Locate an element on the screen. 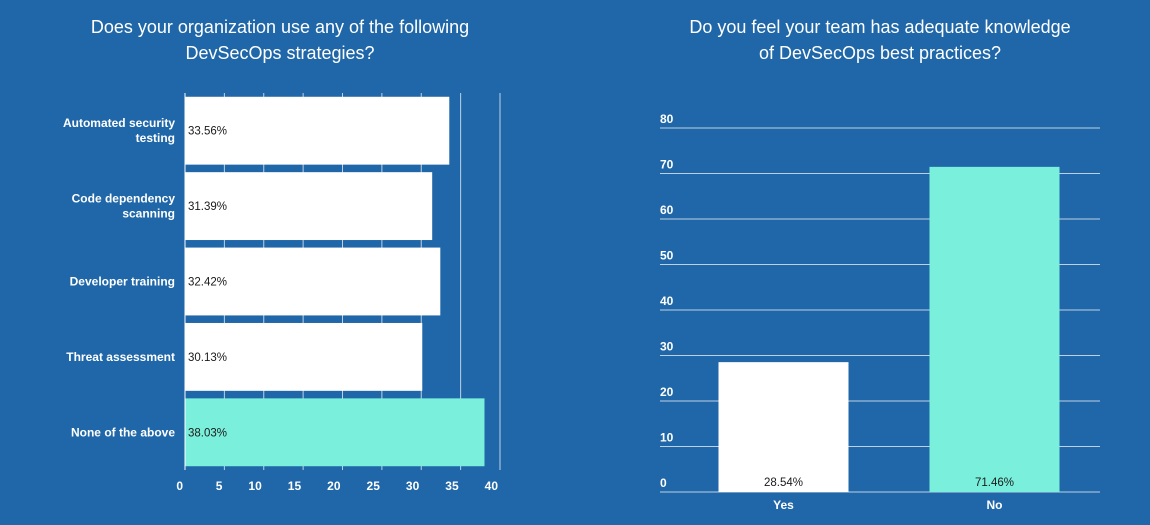 The width and height of the screenshot is (1150, 525). x-tick-label: 25 is located at coordinates (374, 486).